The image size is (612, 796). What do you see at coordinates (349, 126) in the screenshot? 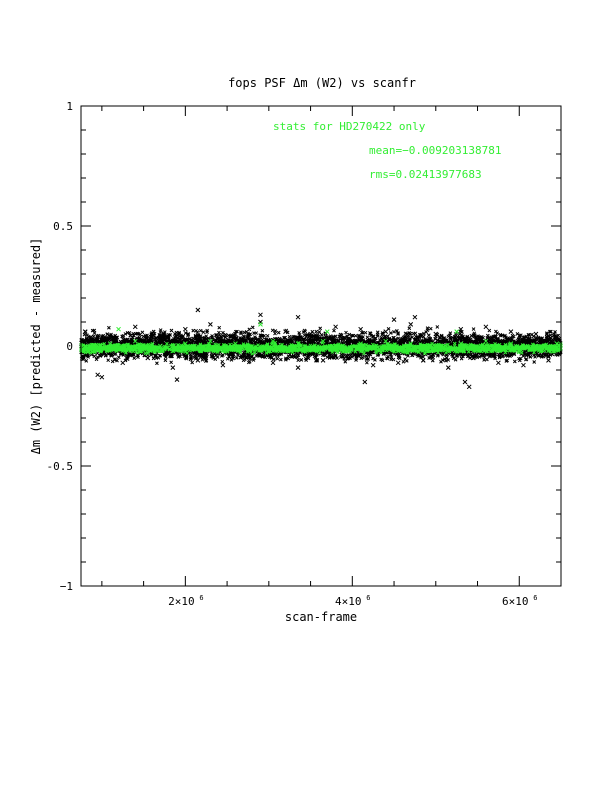
I see `annotation-stats-heading: stats for HD270422 only` at bounding box center [349, 126].